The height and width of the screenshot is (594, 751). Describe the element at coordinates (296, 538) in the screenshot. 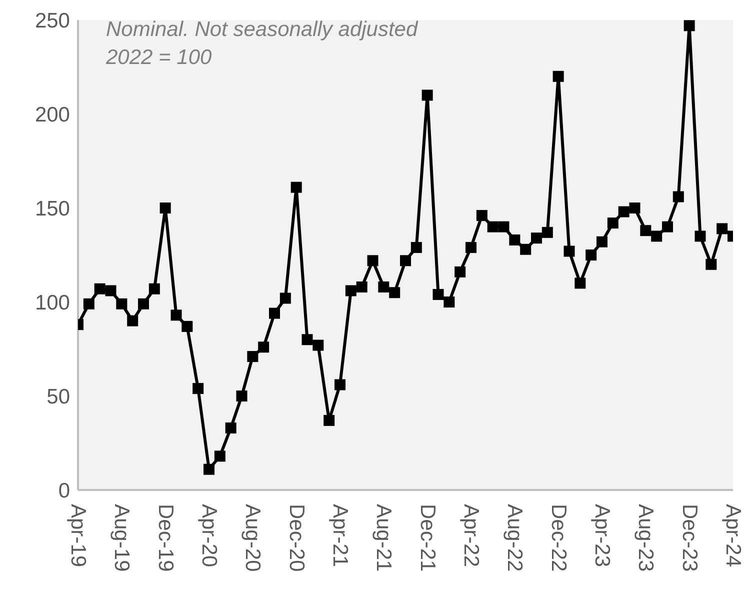

I see `x-tick-label: Dec-20` at that location.